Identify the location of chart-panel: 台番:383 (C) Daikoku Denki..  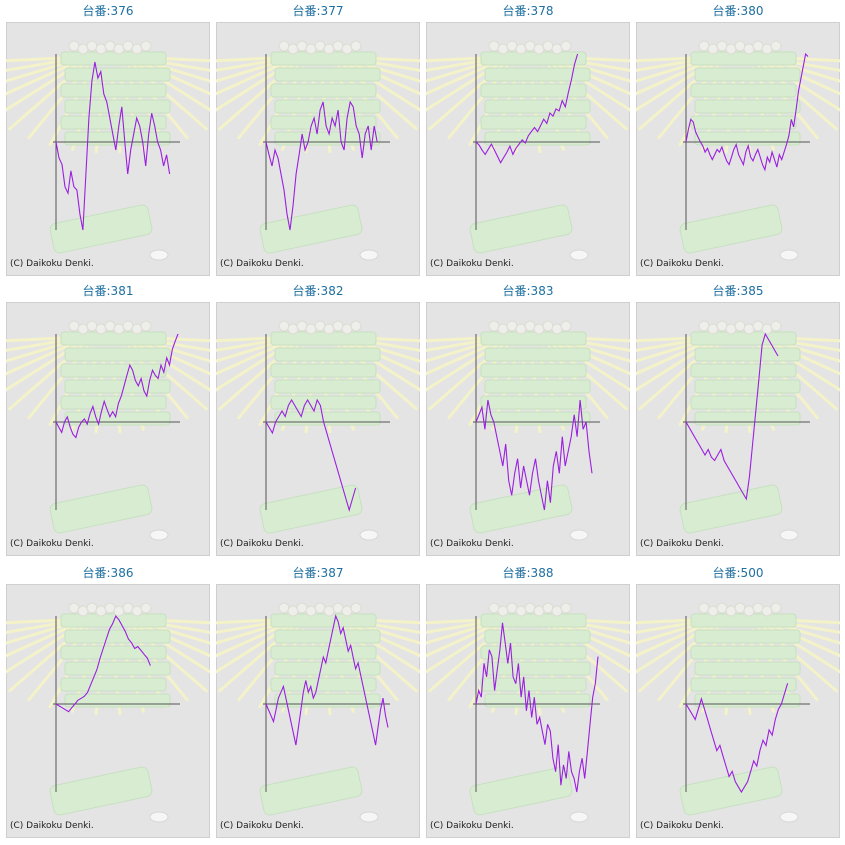
(528, 418).